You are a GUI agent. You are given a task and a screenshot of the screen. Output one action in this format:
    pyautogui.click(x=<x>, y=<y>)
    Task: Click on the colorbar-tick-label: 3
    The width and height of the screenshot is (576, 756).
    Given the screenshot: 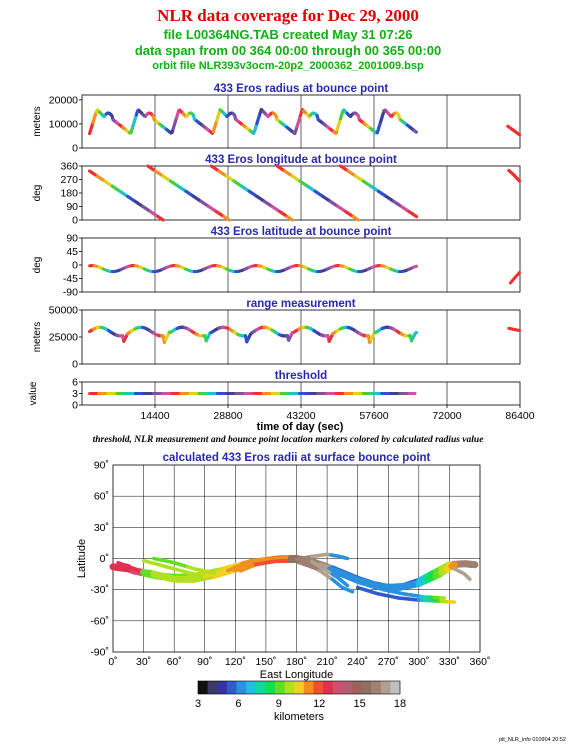 What is the action you would take?
    pyautogui.click(x=198, y=704)
    